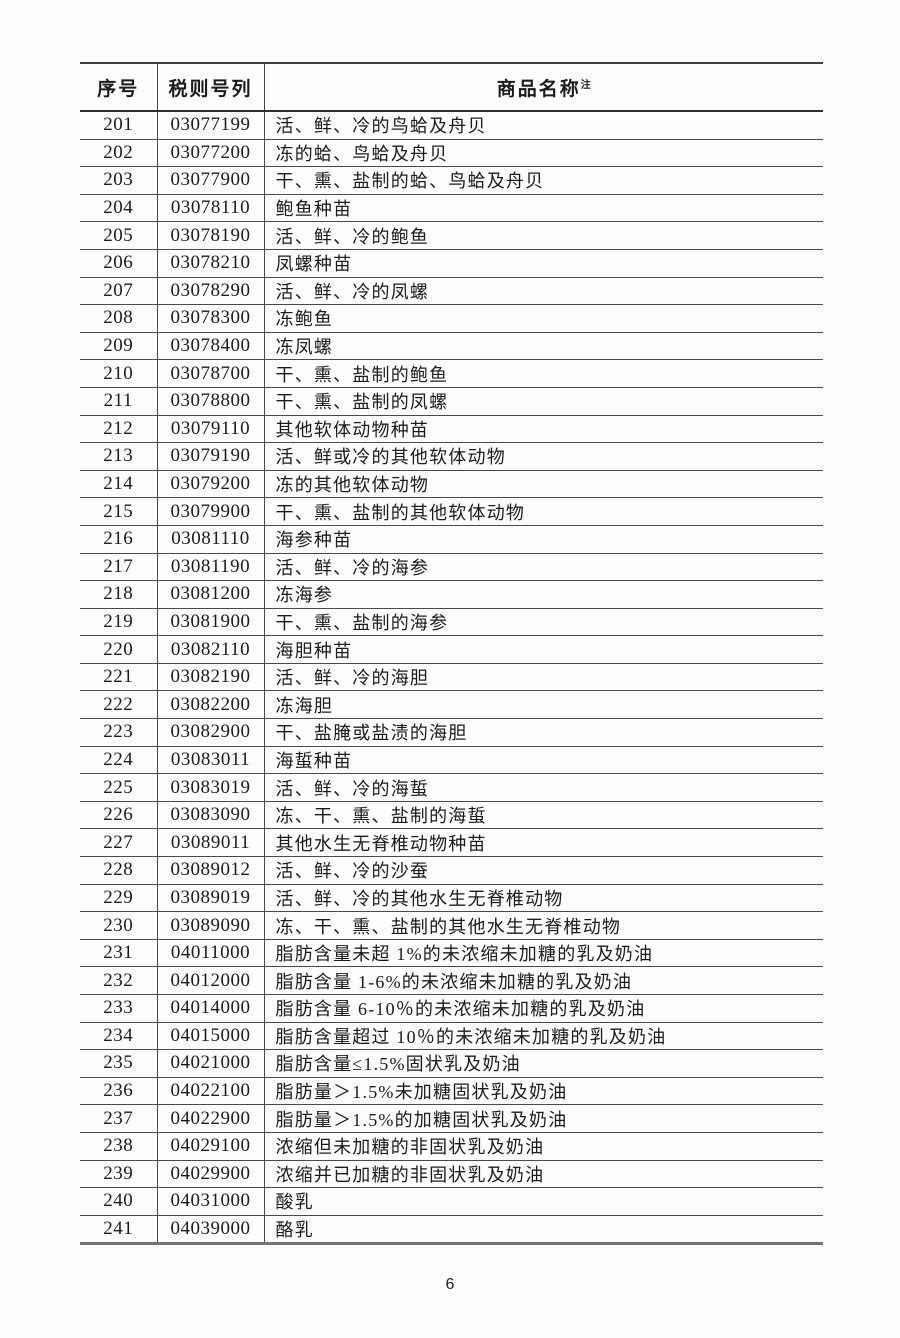 The width and height of the screenshot is (900, 1338). What do you see at coordinates (119, 953) in the screenshot?
I see `serial-cell: 231` at bounding box center [119, 953].